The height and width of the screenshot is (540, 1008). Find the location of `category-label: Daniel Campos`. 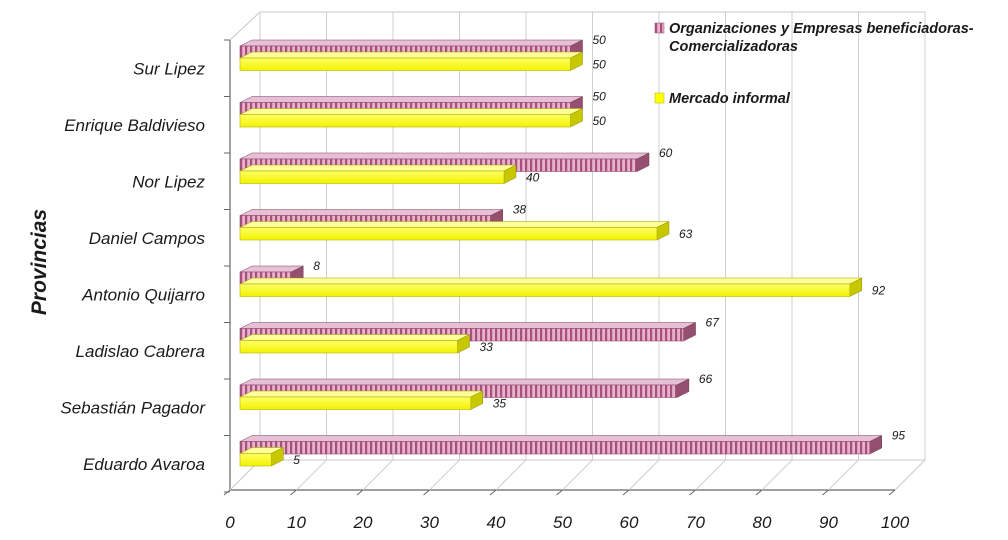

category-label: Daniel Campos is located at coordinates (147, 238).